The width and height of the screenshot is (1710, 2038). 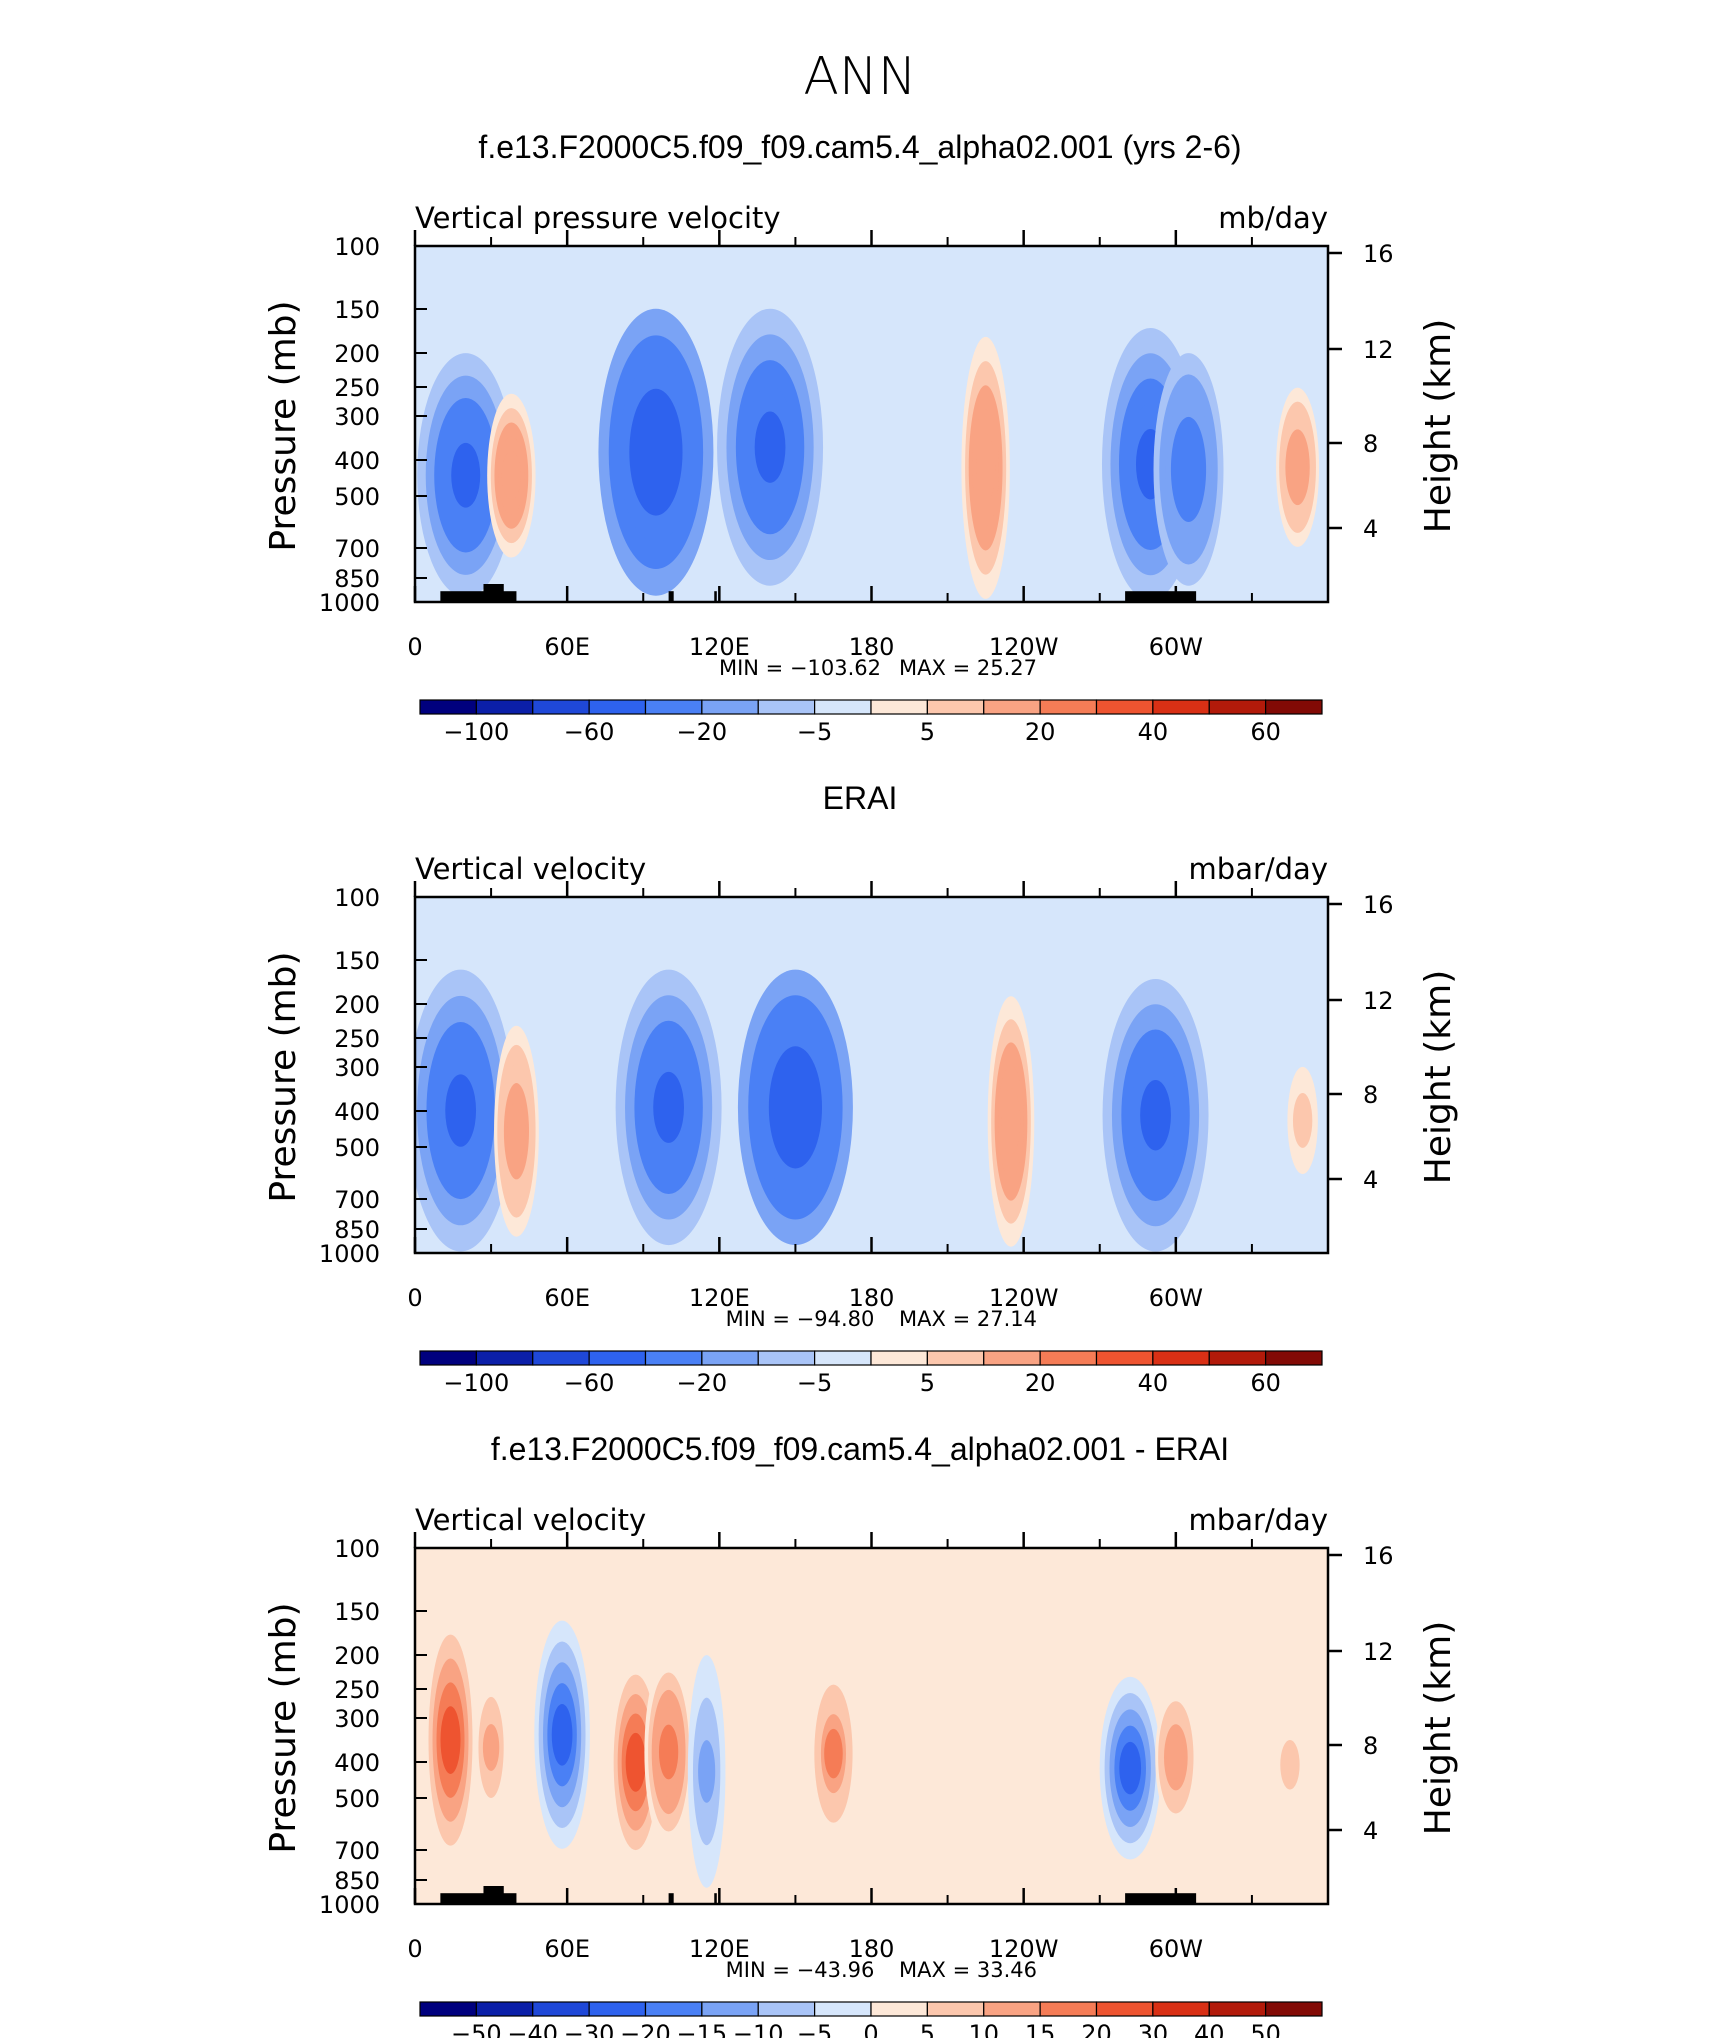 I want to click on y-tick-label: 250, so click(x=357, y=388).